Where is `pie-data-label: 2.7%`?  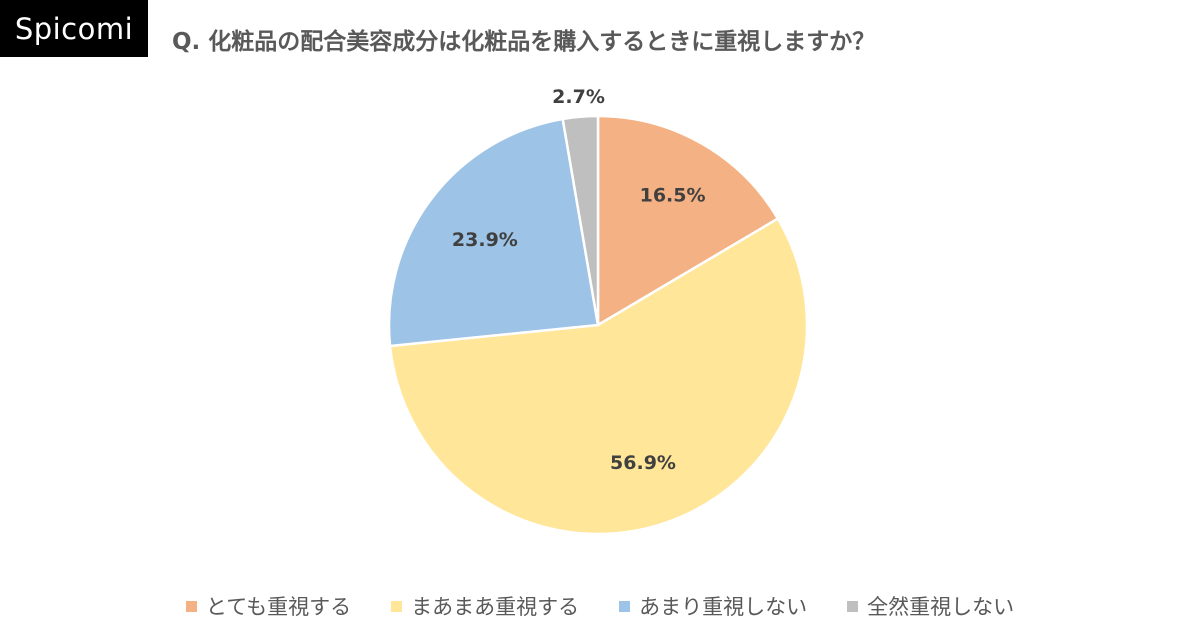
pie-data-label: 2.7% is located at coordinates (578, 97).